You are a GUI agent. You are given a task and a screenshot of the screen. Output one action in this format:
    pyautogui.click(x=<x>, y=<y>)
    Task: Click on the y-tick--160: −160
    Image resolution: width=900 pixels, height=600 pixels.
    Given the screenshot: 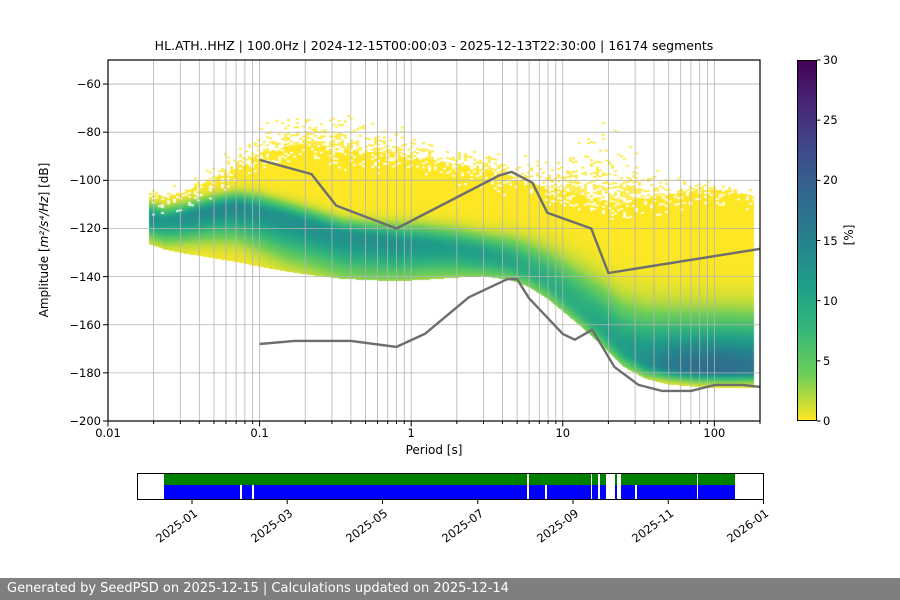 What is the action you would take?
    pyautogui.click(x=85, y=324)
    